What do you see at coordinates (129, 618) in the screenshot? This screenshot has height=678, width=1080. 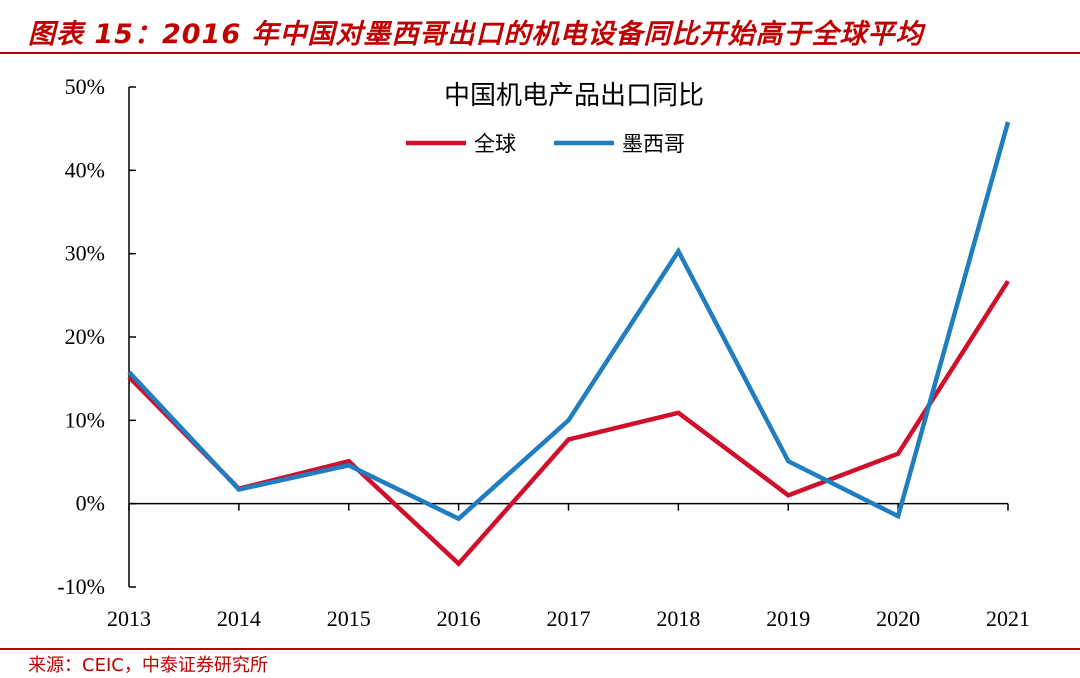 I see `x-tick-label: 2013` at bounding box center [129, 618].